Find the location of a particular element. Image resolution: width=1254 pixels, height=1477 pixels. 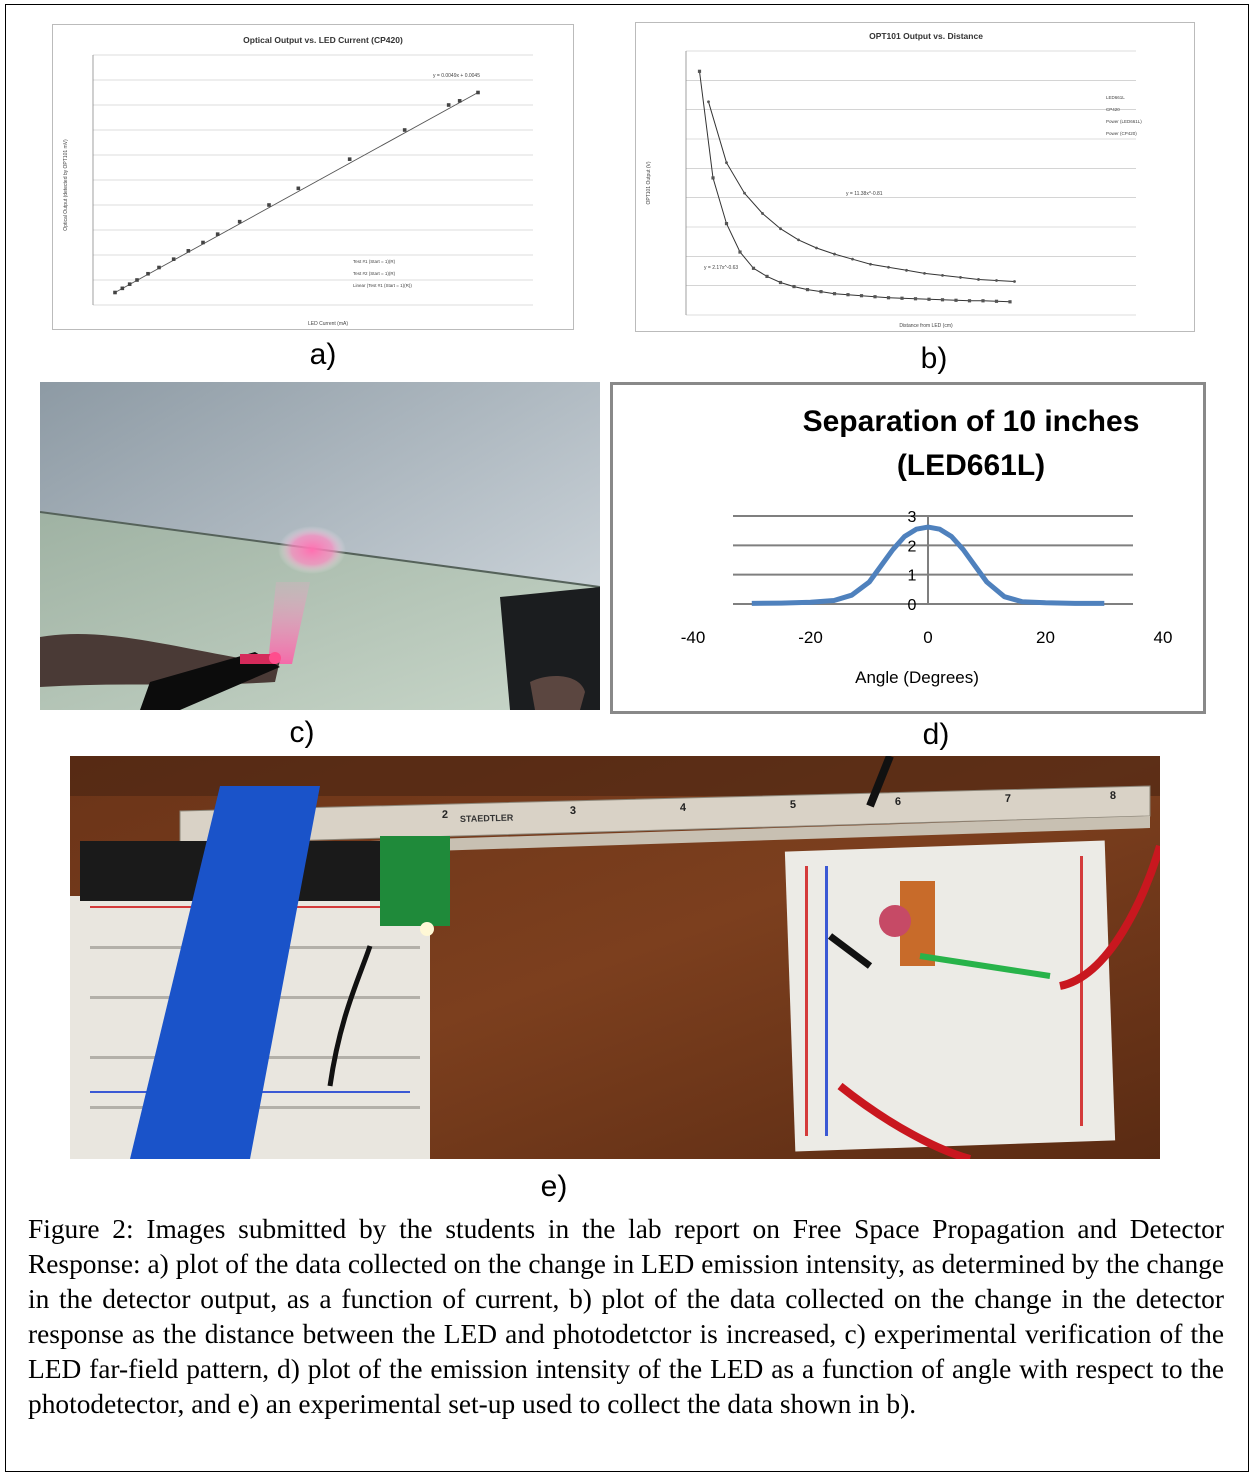

ruler-num-8: 8 is located at coordinates (1113, 796).